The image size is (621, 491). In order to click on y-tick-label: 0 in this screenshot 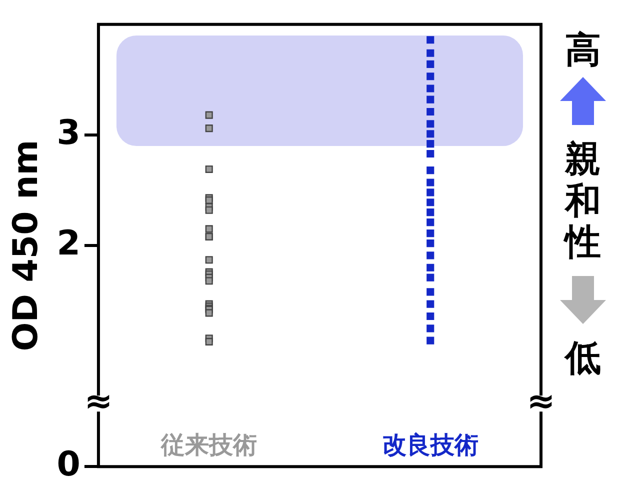, I will do `click(68, 464)`.